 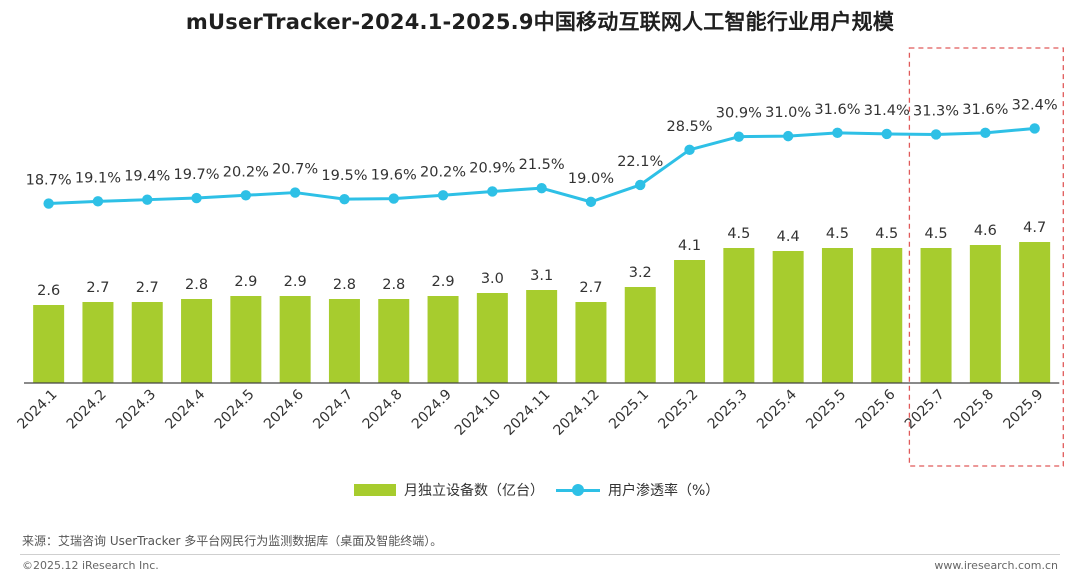 I want to click on bar-label-2024.7: 2.8, so click(x=344, y=285).